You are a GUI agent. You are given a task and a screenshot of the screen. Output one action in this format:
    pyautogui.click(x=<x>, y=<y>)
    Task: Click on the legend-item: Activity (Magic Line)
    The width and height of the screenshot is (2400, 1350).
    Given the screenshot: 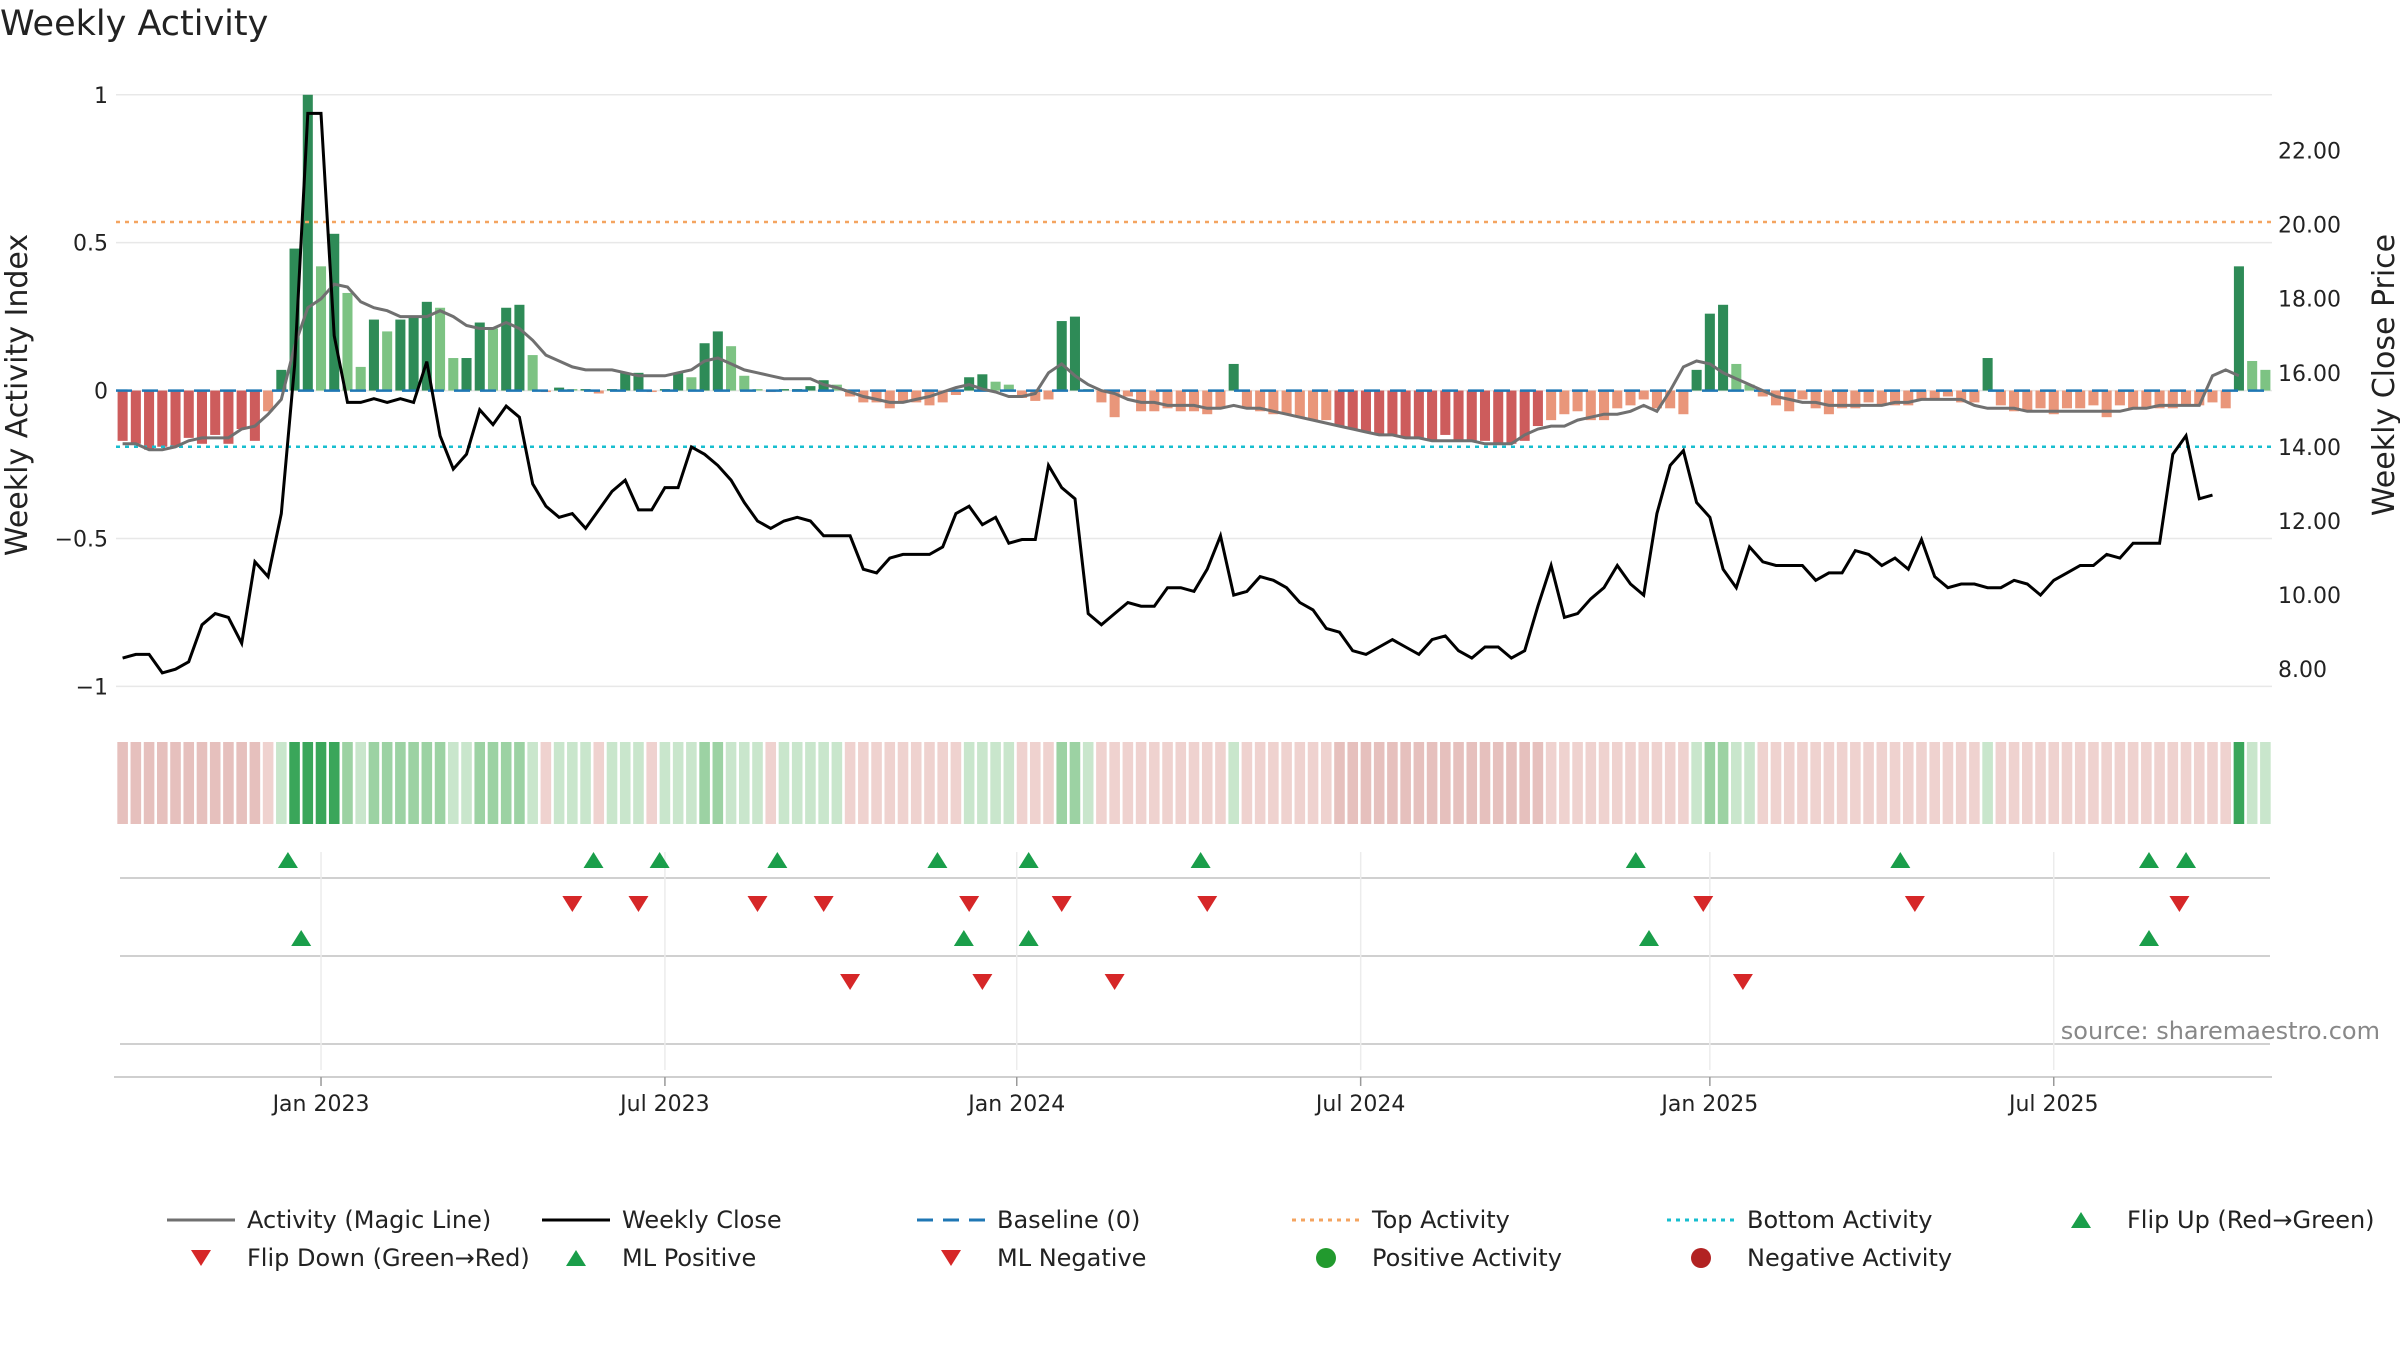 What is the action you would take?
    pyautogui.click(x=328, y=1220)
    